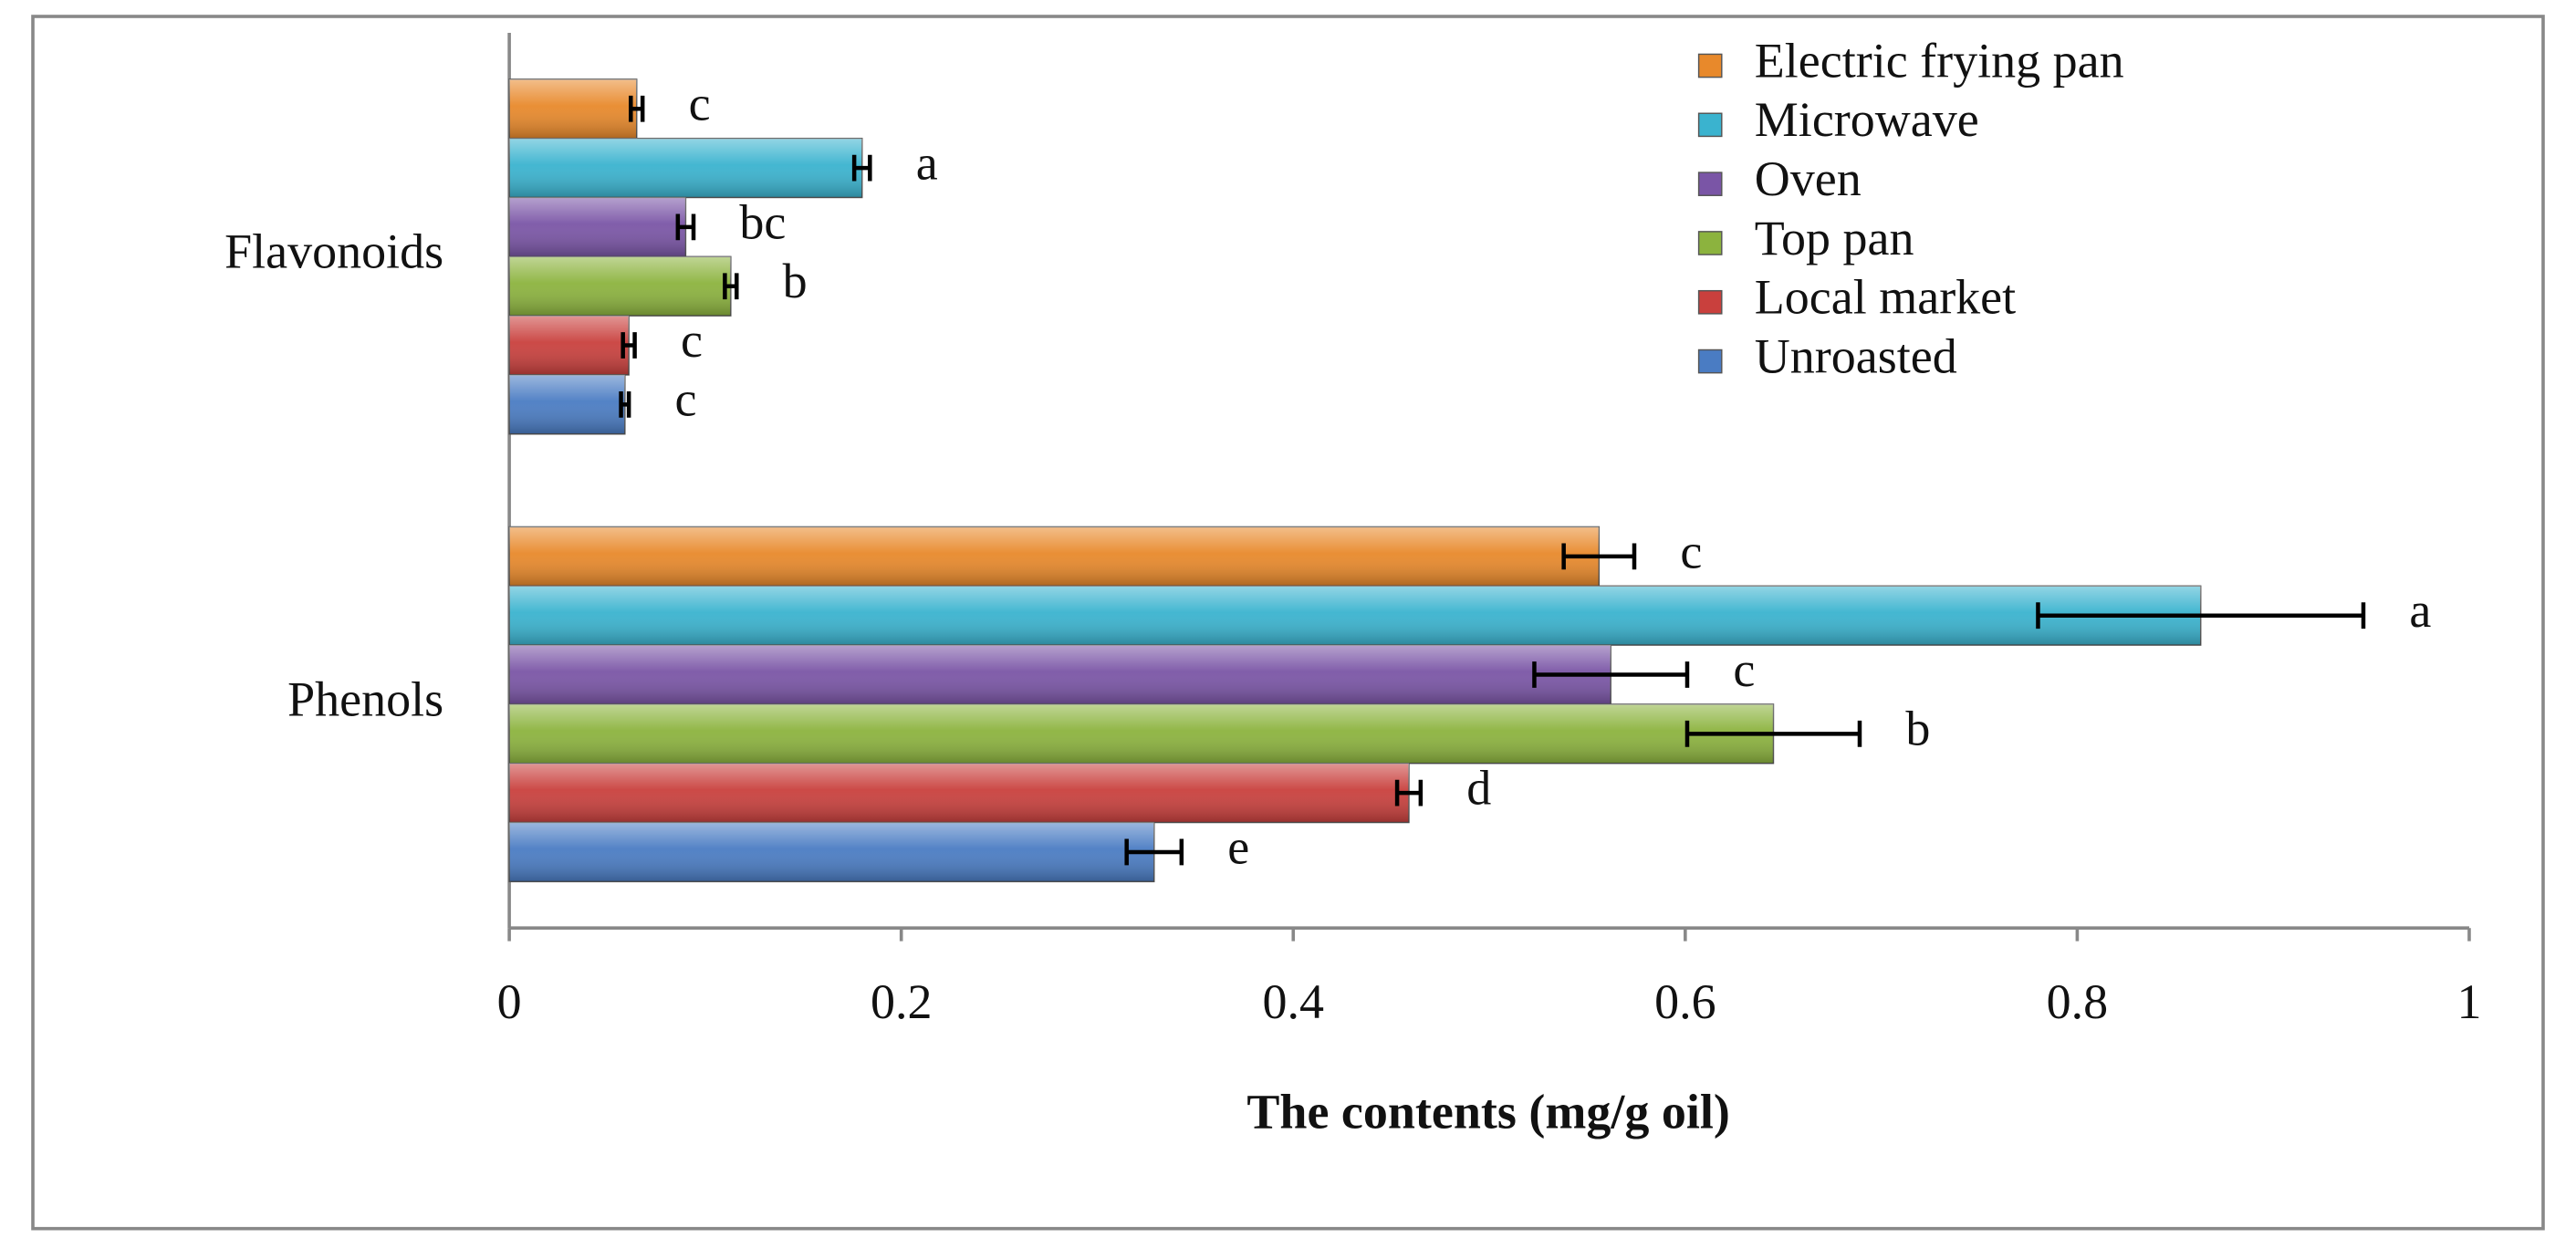  I want to click on significance-label: e, so click(1238, 846).